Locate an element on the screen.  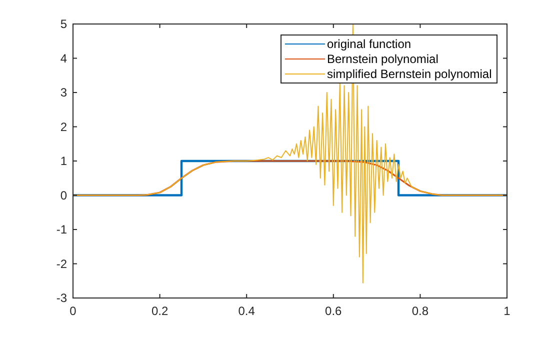
legend-label: Bernstein polynomial is located at coordinates (382, 59).